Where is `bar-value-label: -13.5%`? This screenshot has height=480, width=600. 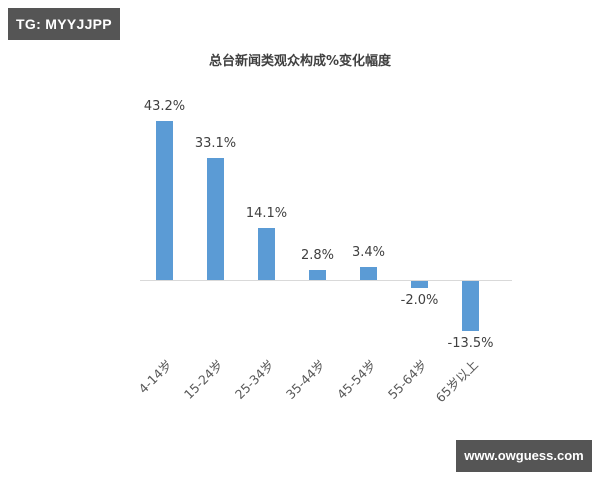
bar-value-label: -13.5% is located at coordinates (470, 343).